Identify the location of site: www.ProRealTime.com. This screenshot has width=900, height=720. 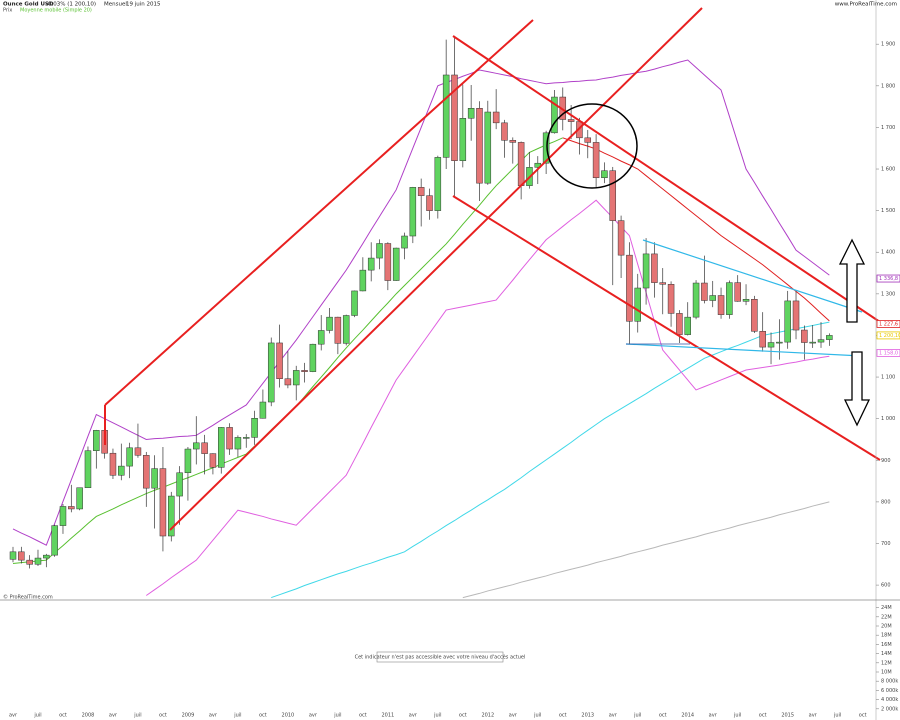
(866, 5).